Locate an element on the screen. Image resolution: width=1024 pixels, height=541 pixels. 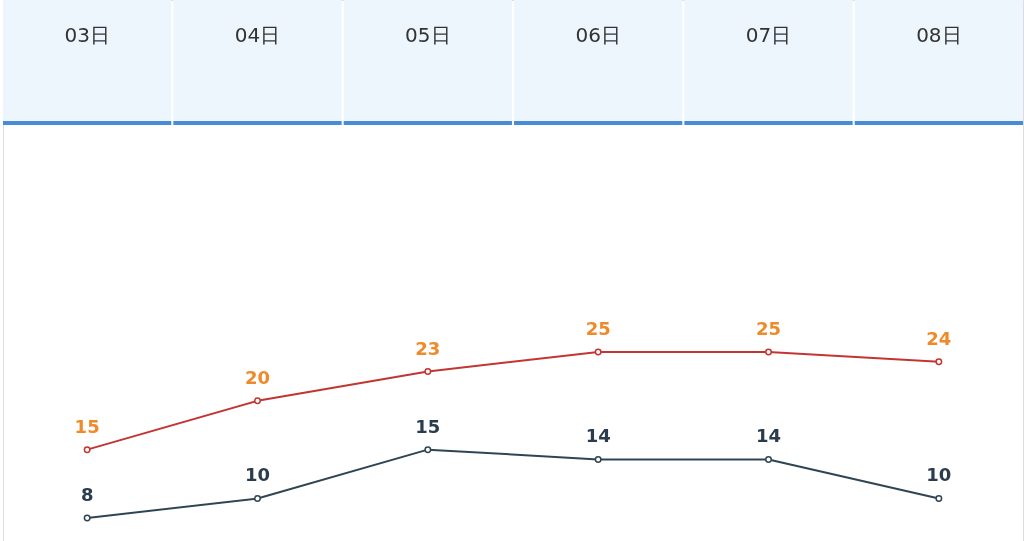
x-tick-label: 06日 is located at coordinates (598, 34).